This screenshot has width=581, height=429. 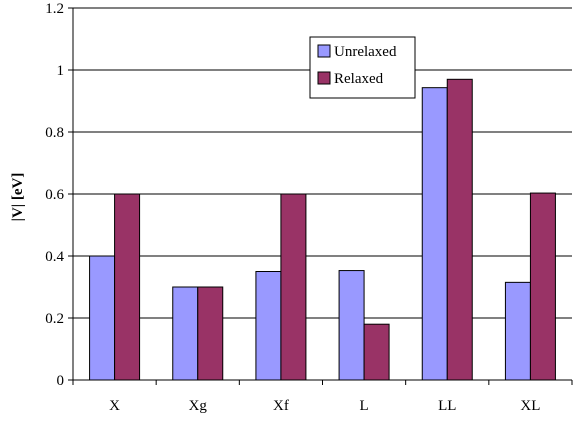 What do you see at coordinates (114, 406) in the screenshot?
I see `x-category-label: X` at bounding box center [114, 406].